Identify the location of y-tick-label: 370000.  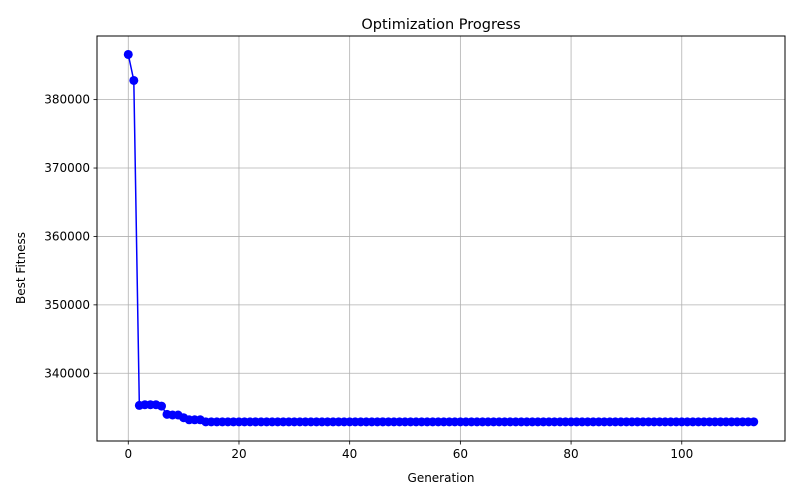
(67, 168).